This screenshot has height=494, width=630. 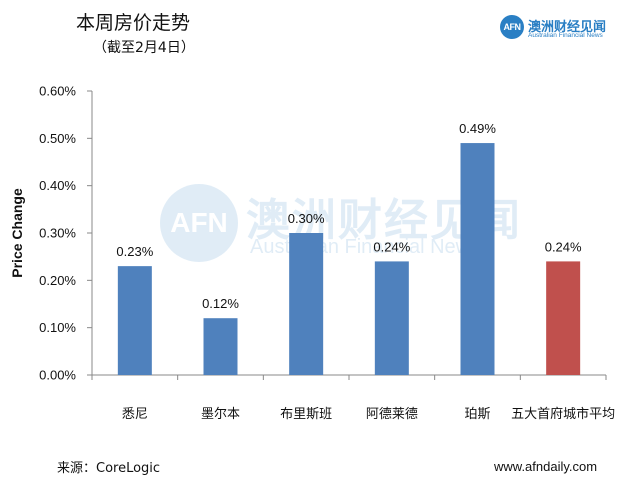 What do you see at coordinates (57, 327) in the screenshot?
I see `y-tick-label: 0.10%` at bounding box center [57, 327].